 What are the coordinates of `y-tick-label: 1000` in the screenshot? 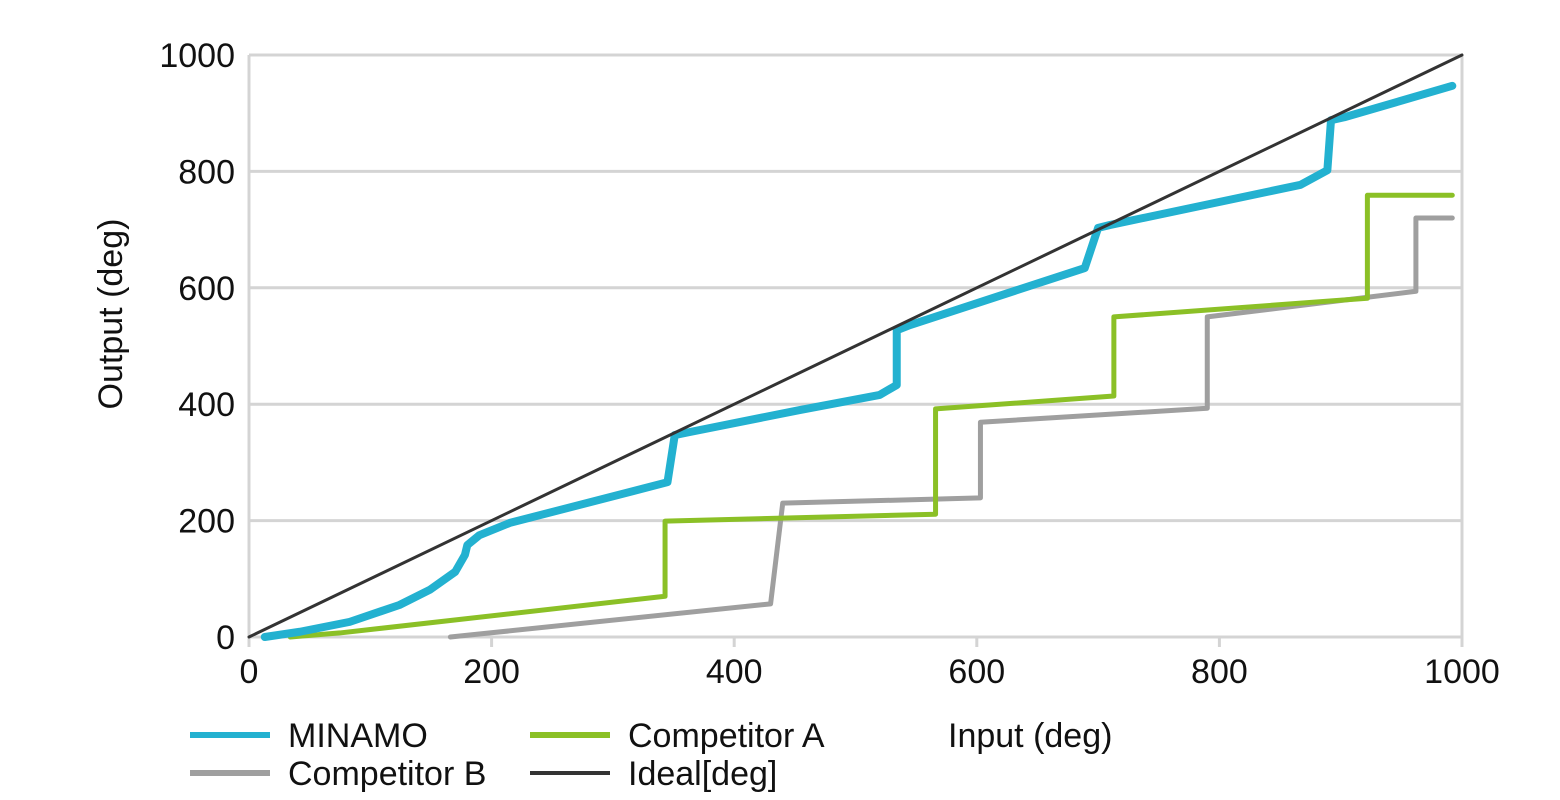 It's located at (197, 56).